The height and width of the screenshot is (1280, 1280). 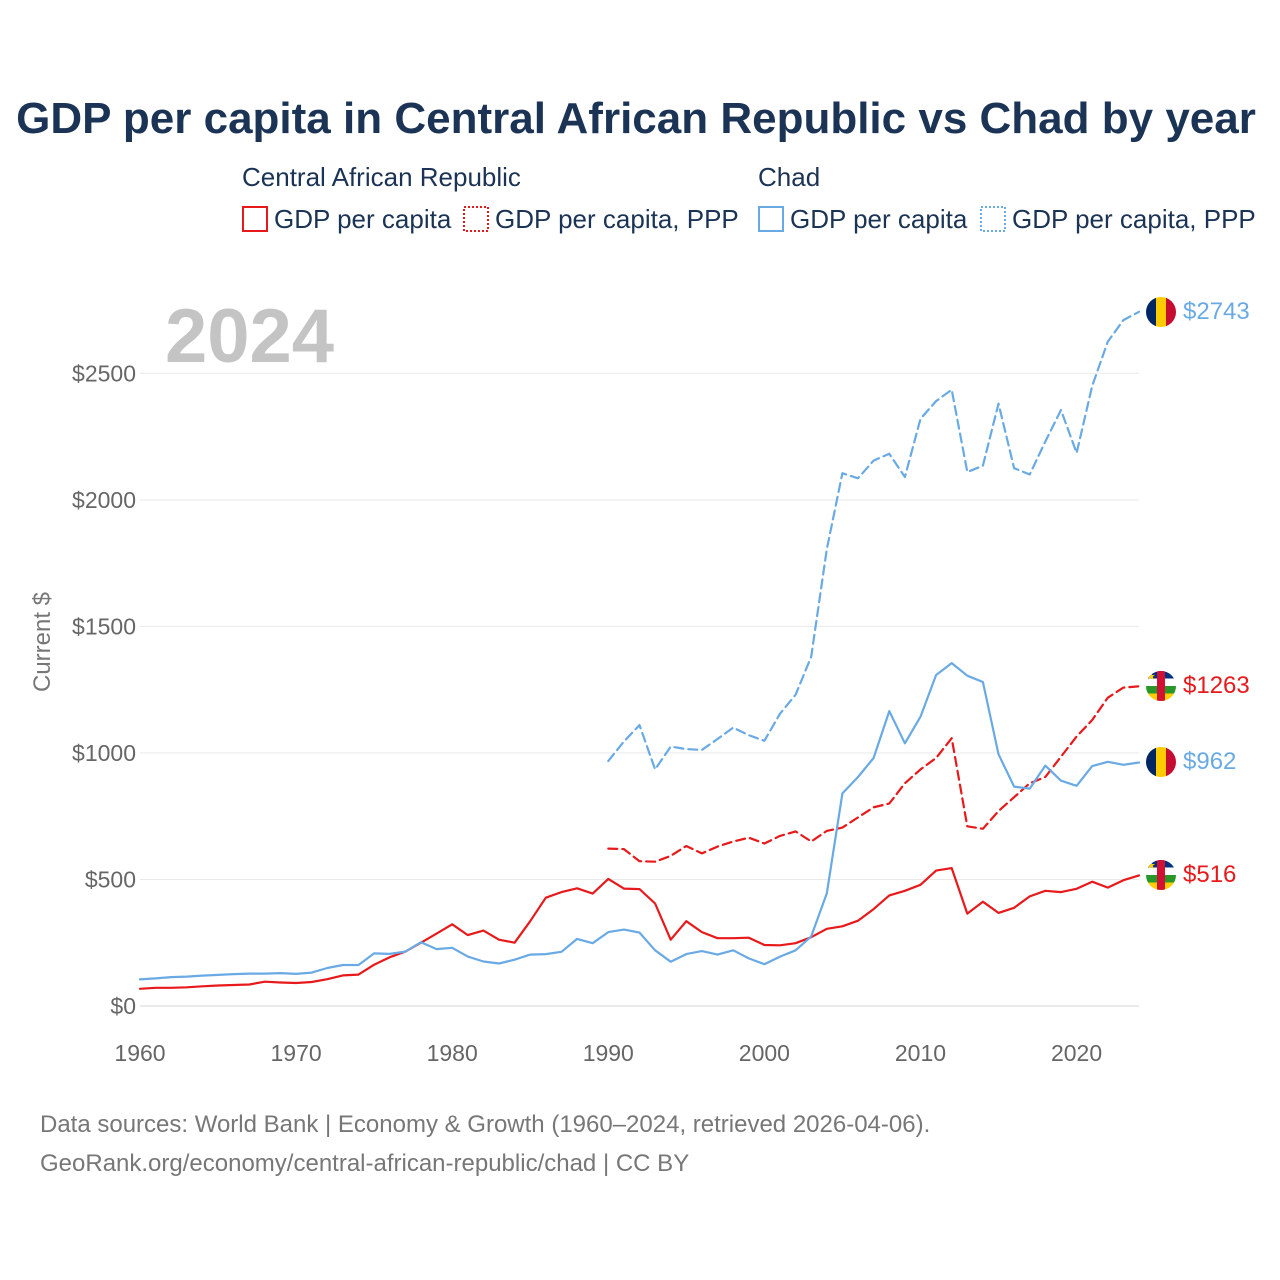 What do you see at coordinates (104, 753) in the screenshot?
I see `y-tick-label: $1000` at bounding box center [104, 753].